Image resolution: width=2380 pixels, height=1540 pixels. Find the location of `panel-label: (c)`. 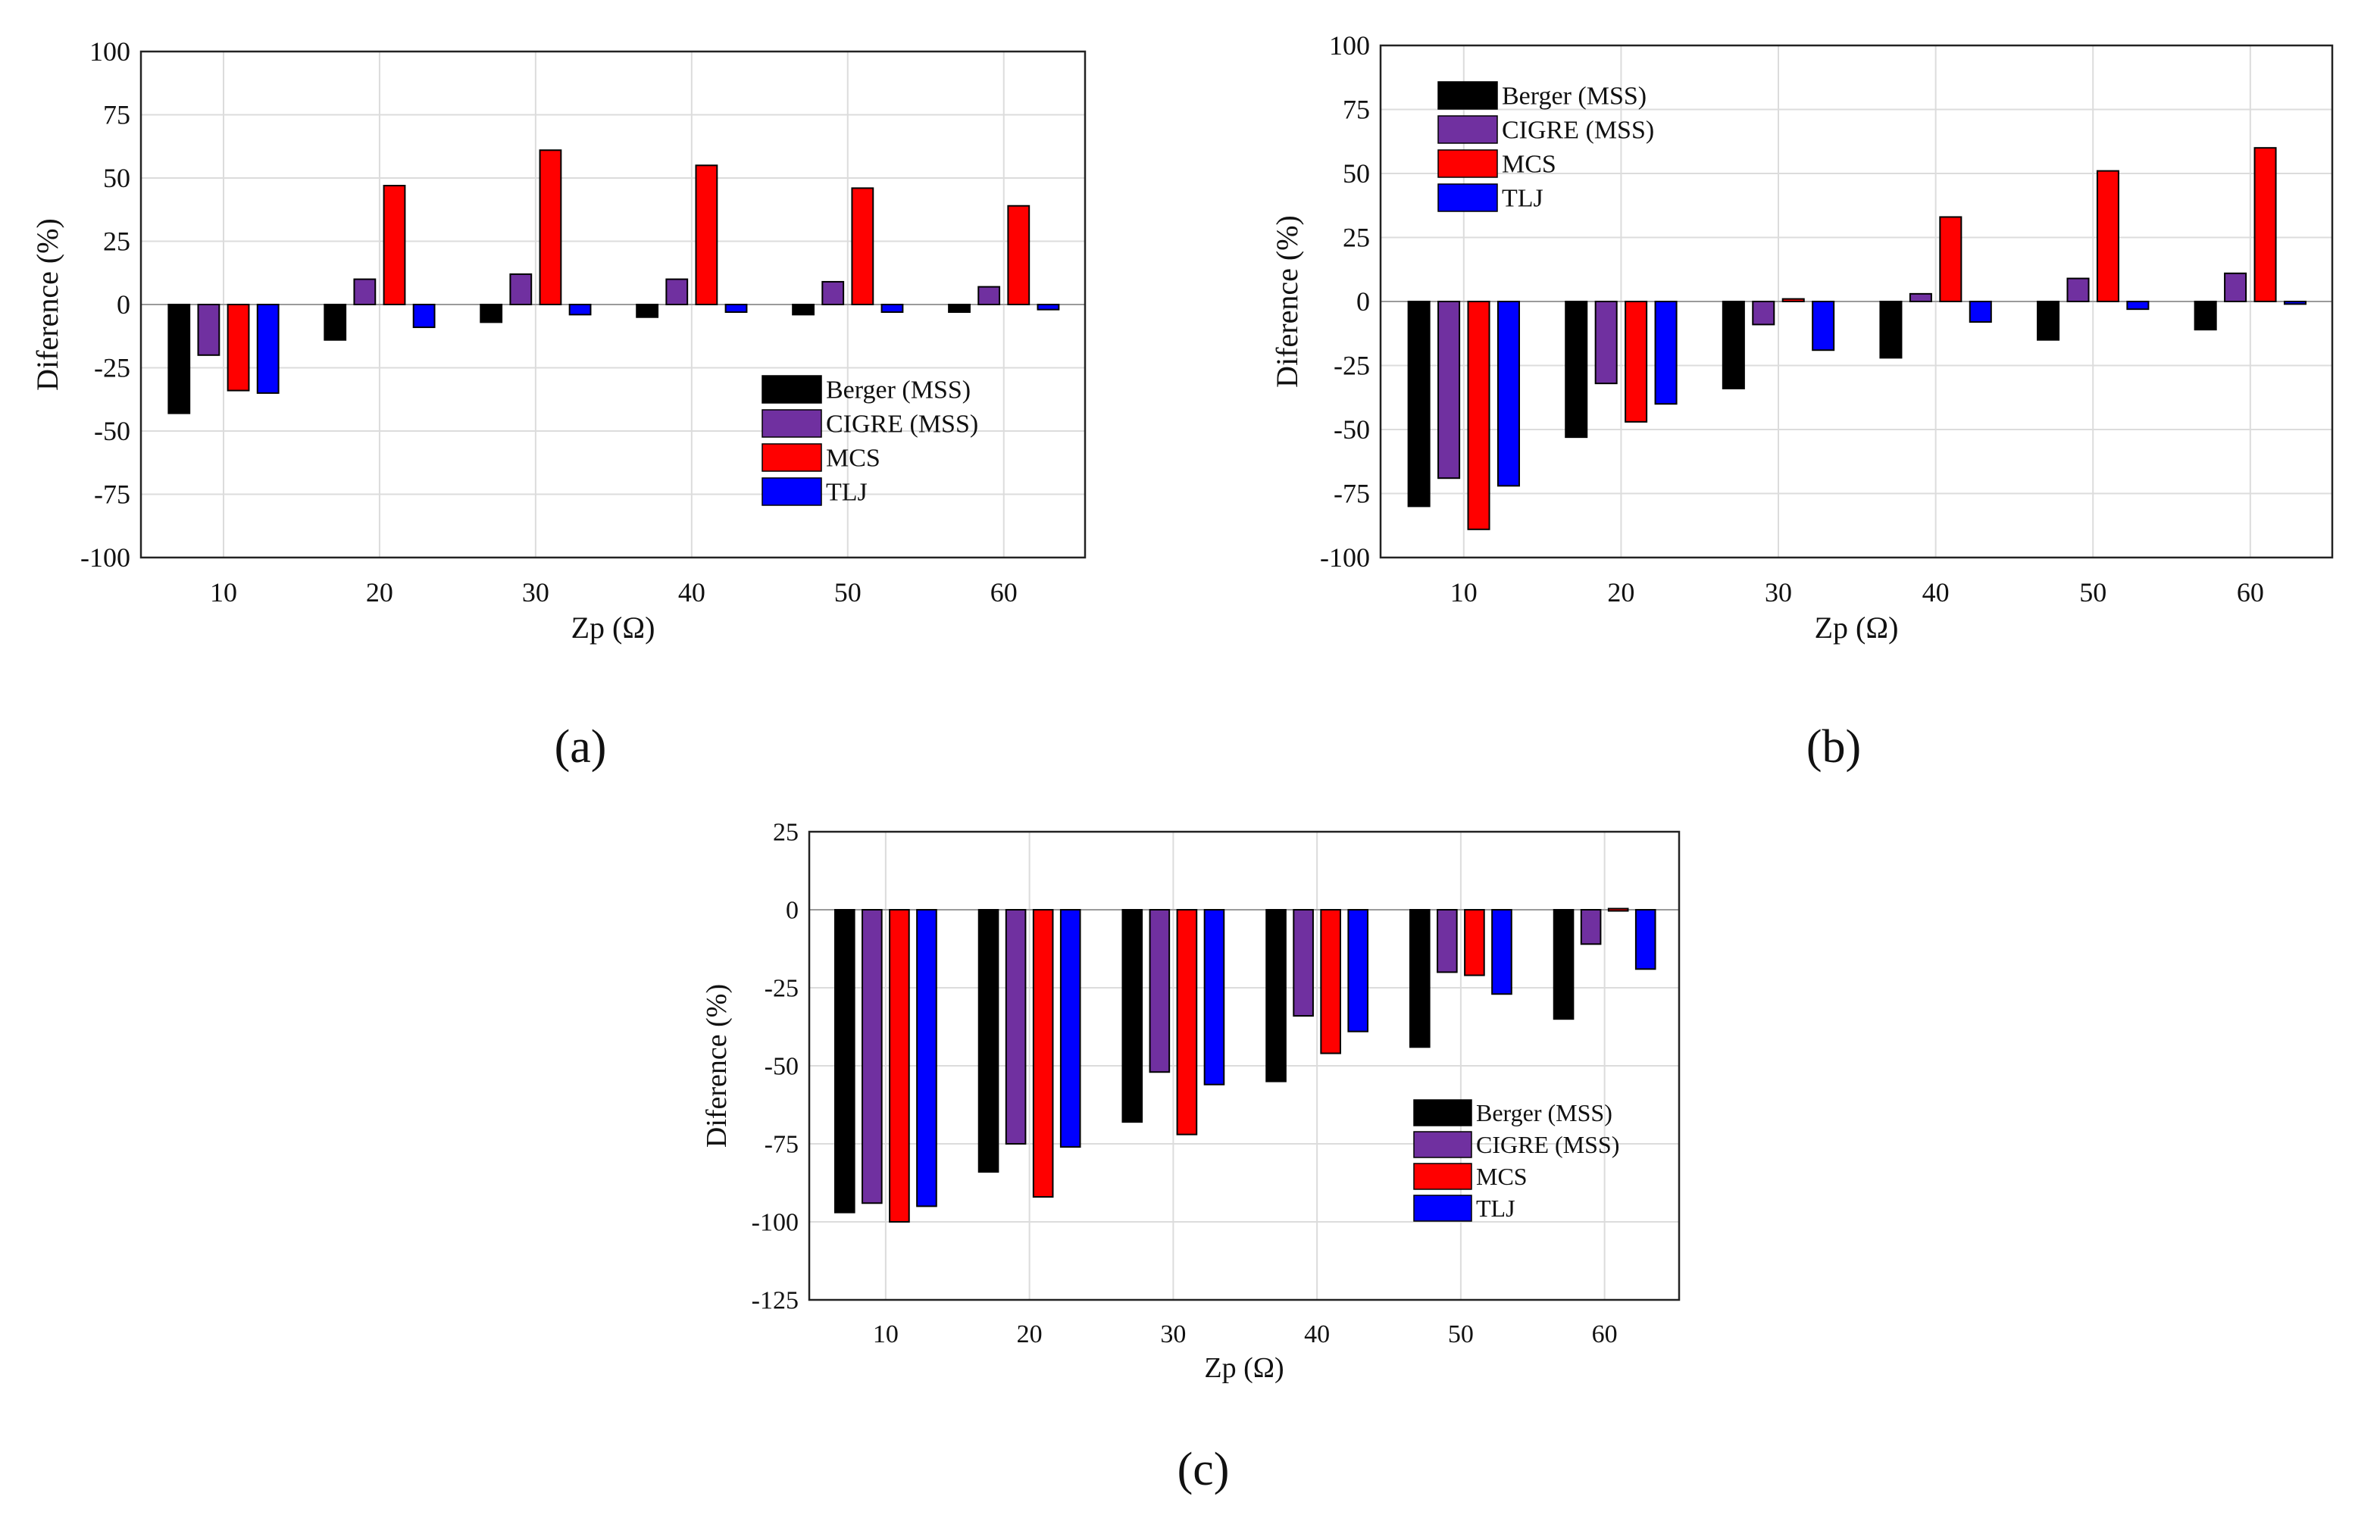

panel-label: (c) is located at coordinates (1203, 1469).